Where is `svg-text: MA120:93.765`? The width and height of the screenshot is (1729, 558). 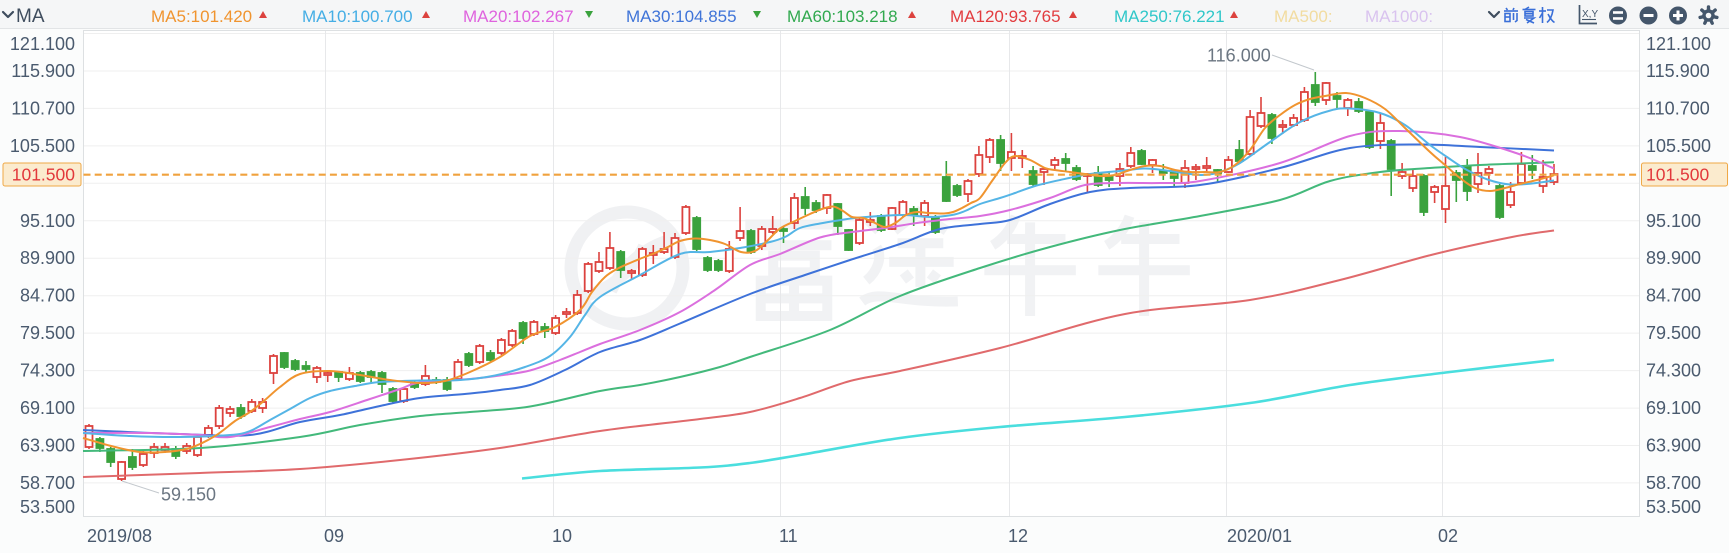
svg-text: MA120:93.765 is located at coordinates (1005, 16).